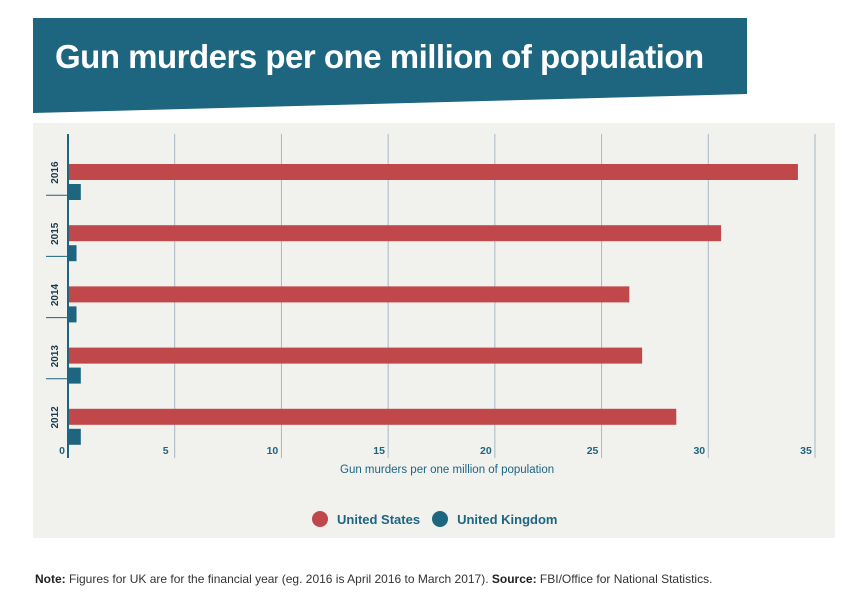 Image resolution: width=845 pixels, height=593 pixels. Describe the element at coordinates (72, 314) in the screenshot. I see `bar-uk-2014` at that location.